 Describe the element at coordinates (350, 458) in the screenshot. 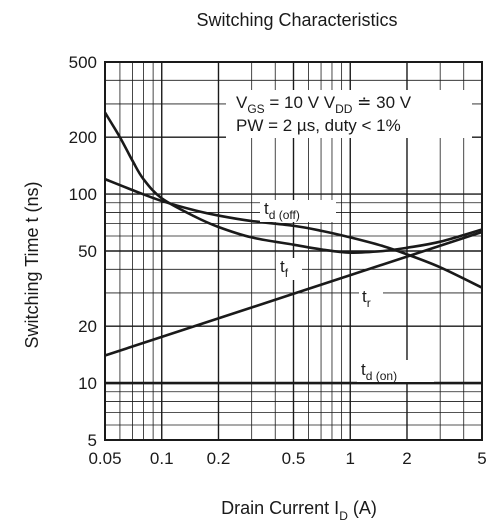

I see `x-tick-label: 1` at that location.